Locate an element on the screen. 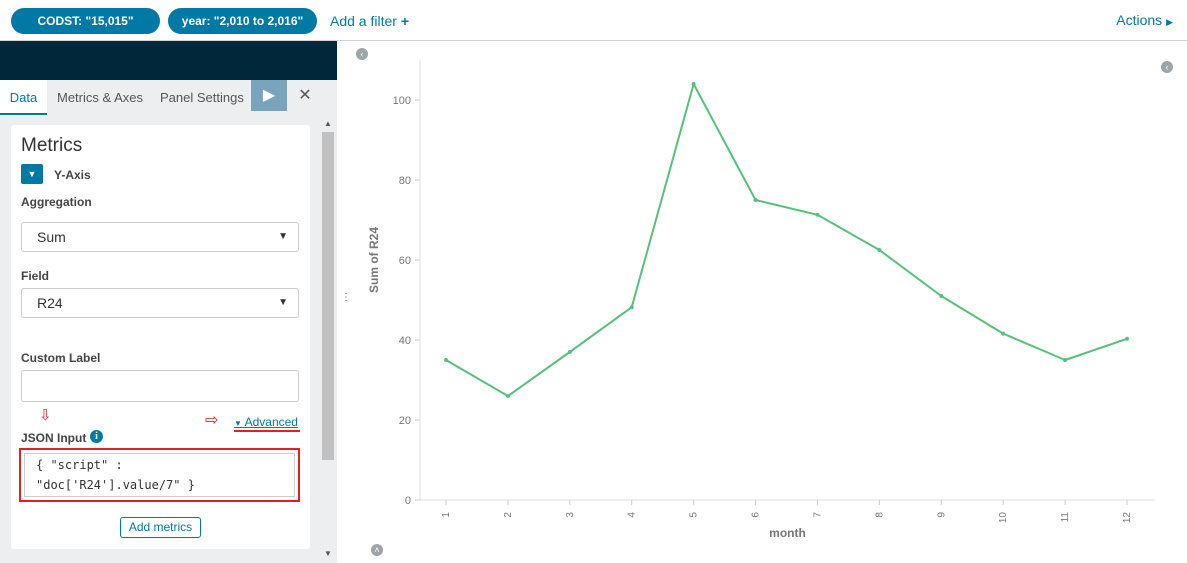  right-arrow-annotation-icon: ⇨ is located at coordinates (212, 420).